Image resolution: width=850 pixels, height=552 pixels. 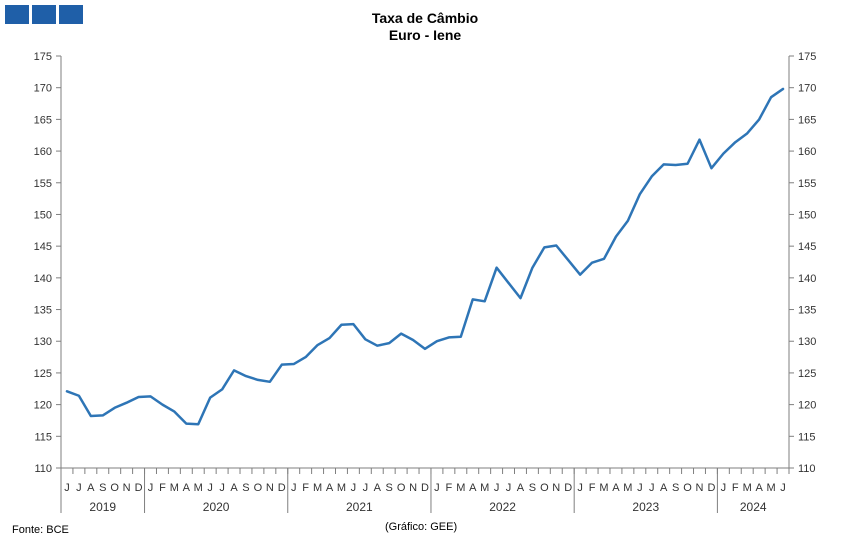 I want to click on y-tick-label-right: 175, so click(x=807, y=57).